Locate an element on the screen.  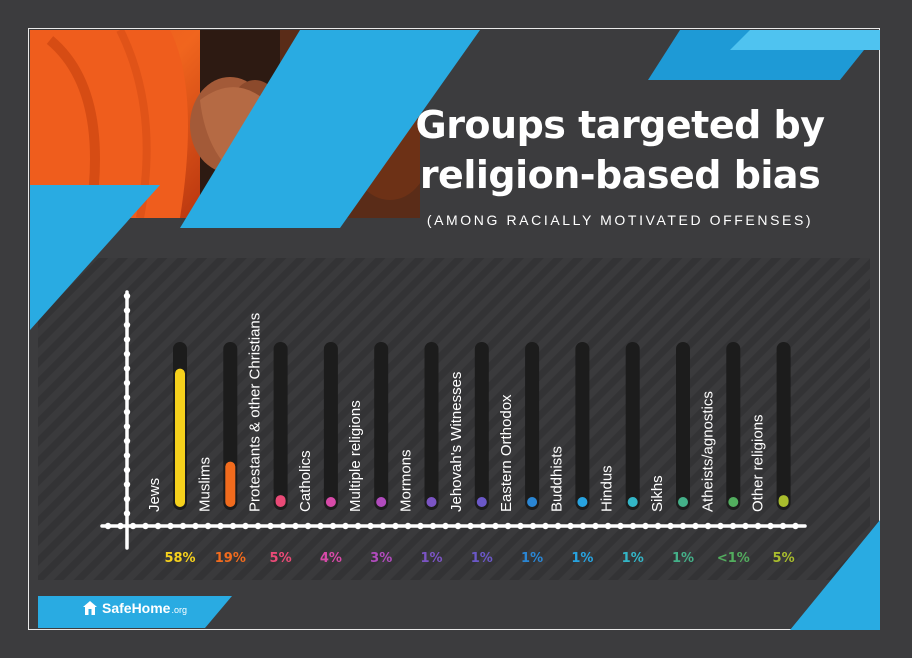
logo-suffix: .org is located at coordinates (179, 610).